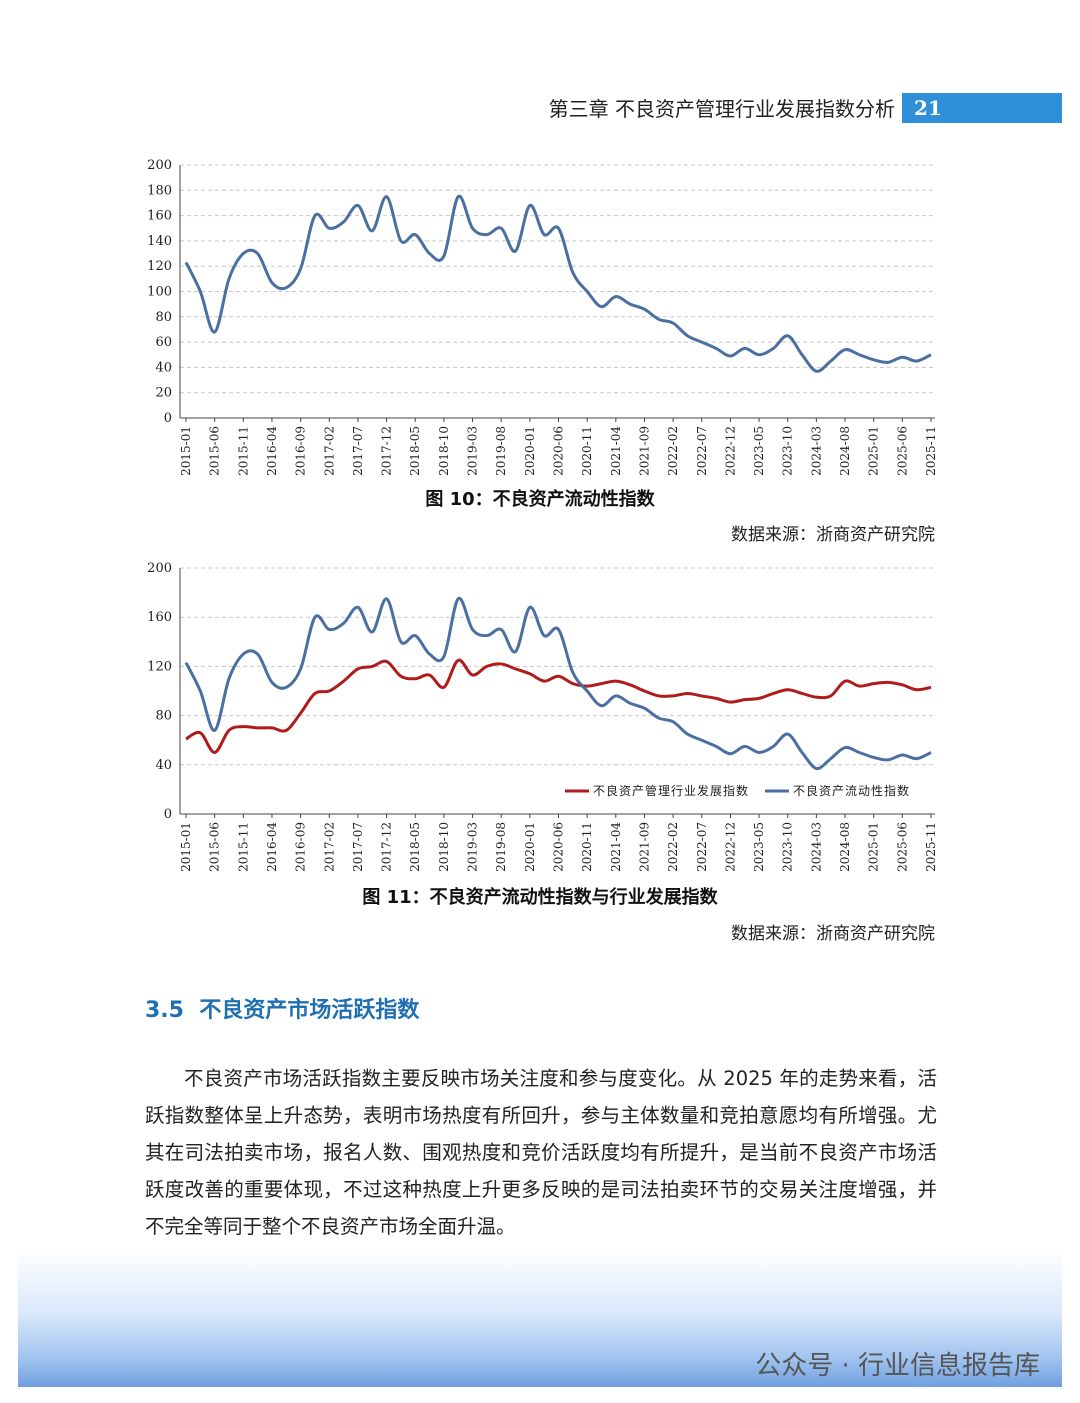 Image resolution: width=1080 pixels, height=1403 pixels. What do you see at coordinates (159, 241) in the screenshot?
I see `y-tick-label: 140` at bounding box center [159, 241].